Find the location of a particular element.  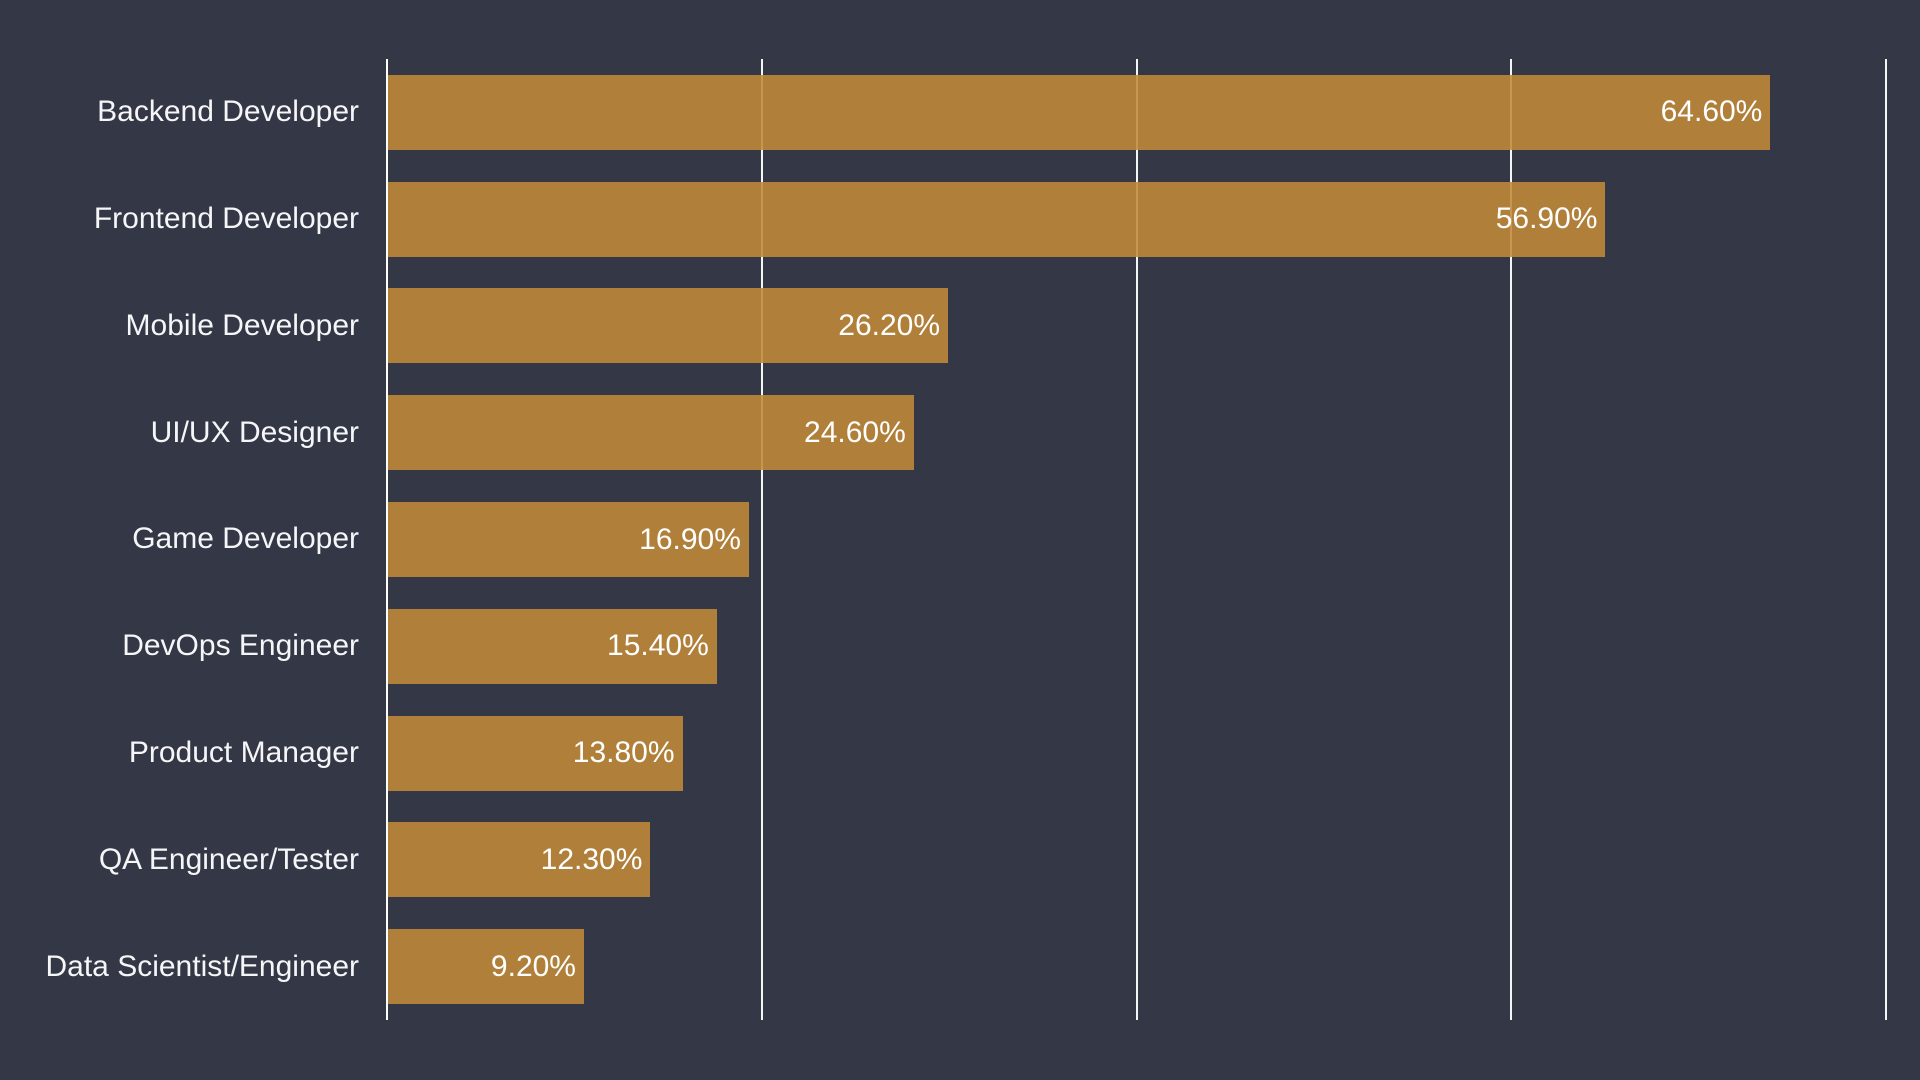

bar: 56.90% is located at coordinates (997, 219).